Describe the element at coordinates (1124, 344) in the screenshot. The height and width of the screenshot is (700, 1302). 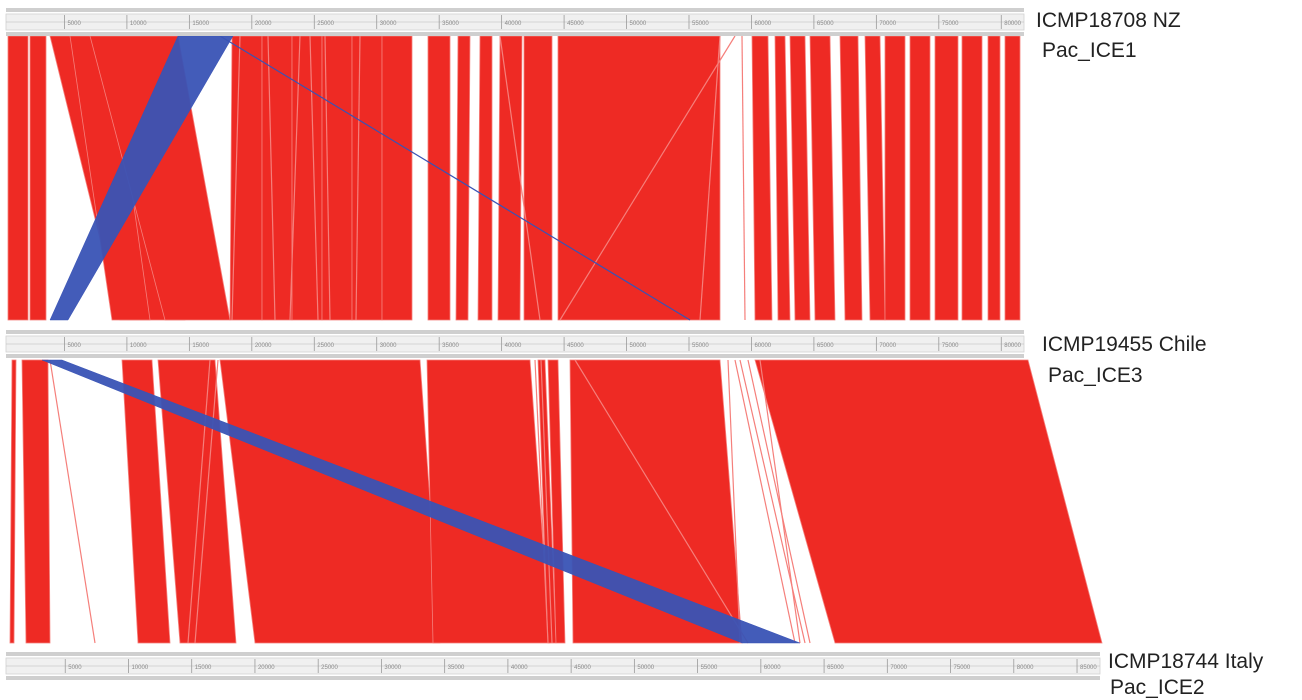
I see `genome-2-name: ICMP19455 Chile` at that location.